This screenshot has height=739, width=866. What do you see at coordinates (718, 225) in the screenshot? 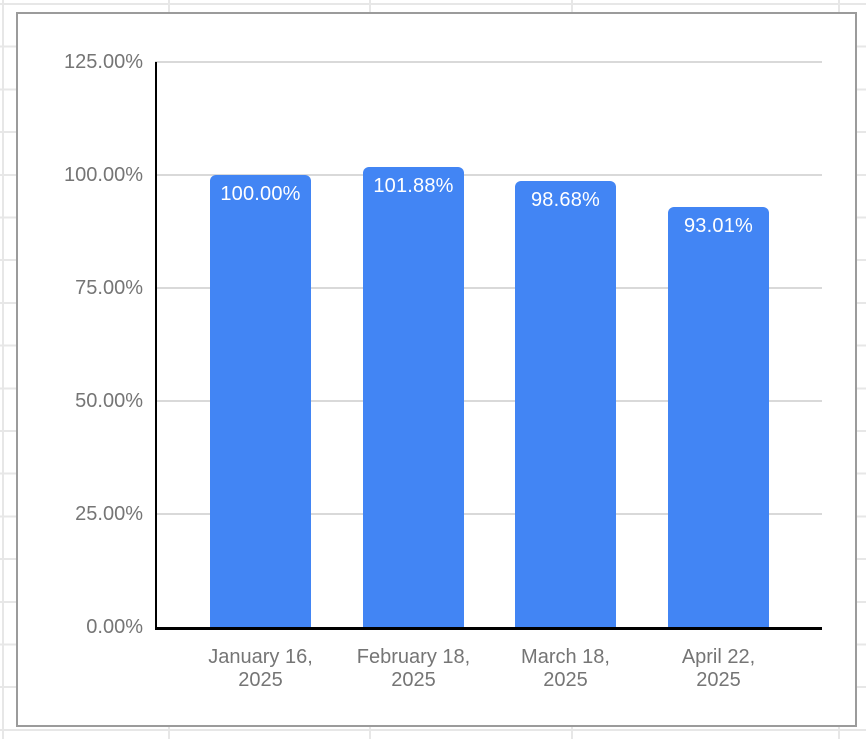
I see `bar-value-label: 93.01%` at bounding box center [718, 225].